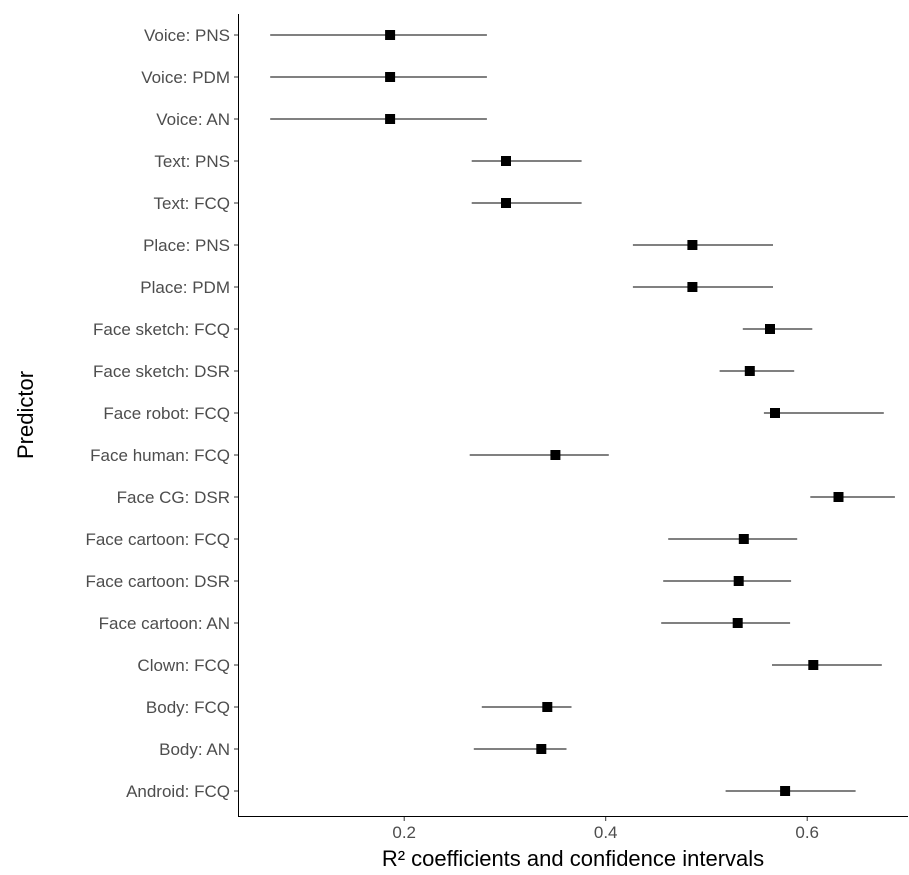  What do you see at coordinates (541, 749) in the screenshot?
I see `point-body-an` at bounding box center [541, 749].